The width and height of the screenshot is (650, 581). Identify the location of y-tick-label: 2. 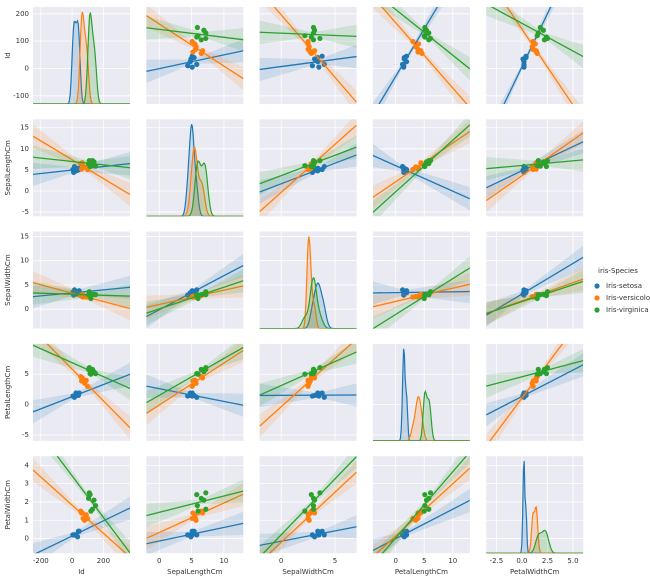
(27, 502).